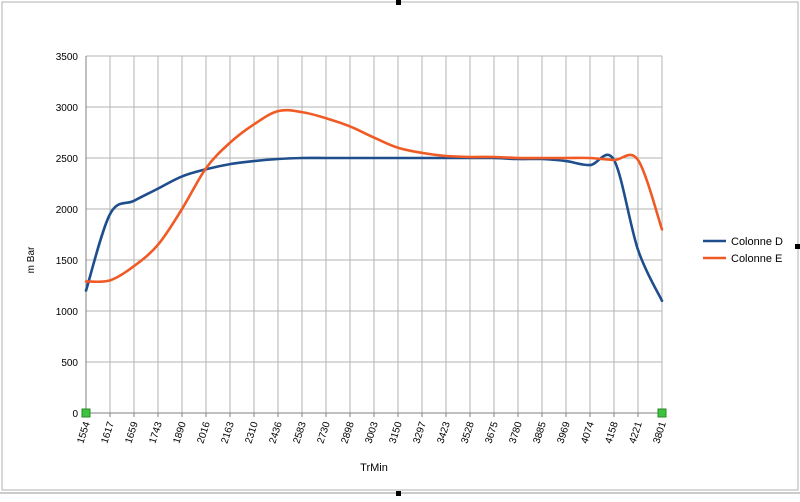  What do you see at coordinates (75, 414) in the screenshot?
I see `y-tick-label: 0` at bounding box center [75, 414].